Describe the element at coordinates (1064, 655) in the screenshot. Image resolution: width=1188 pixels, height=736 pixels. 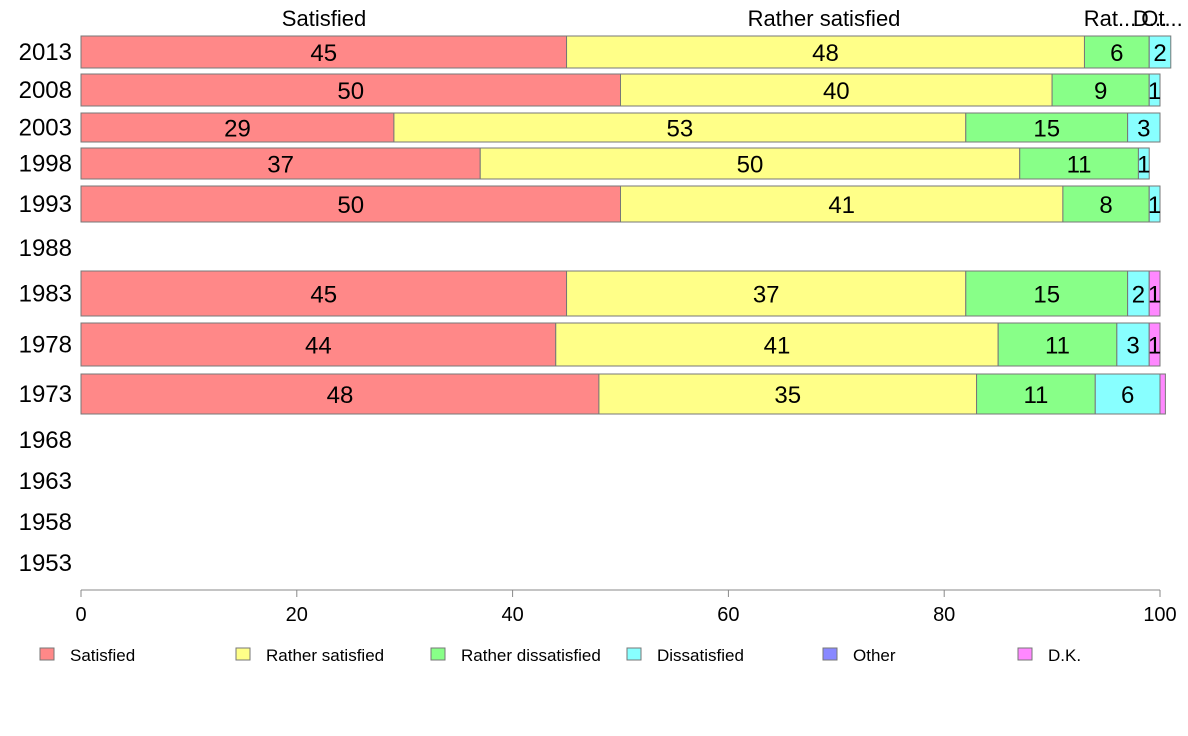
I see `legend-label-d-k: D.K.` at that location.